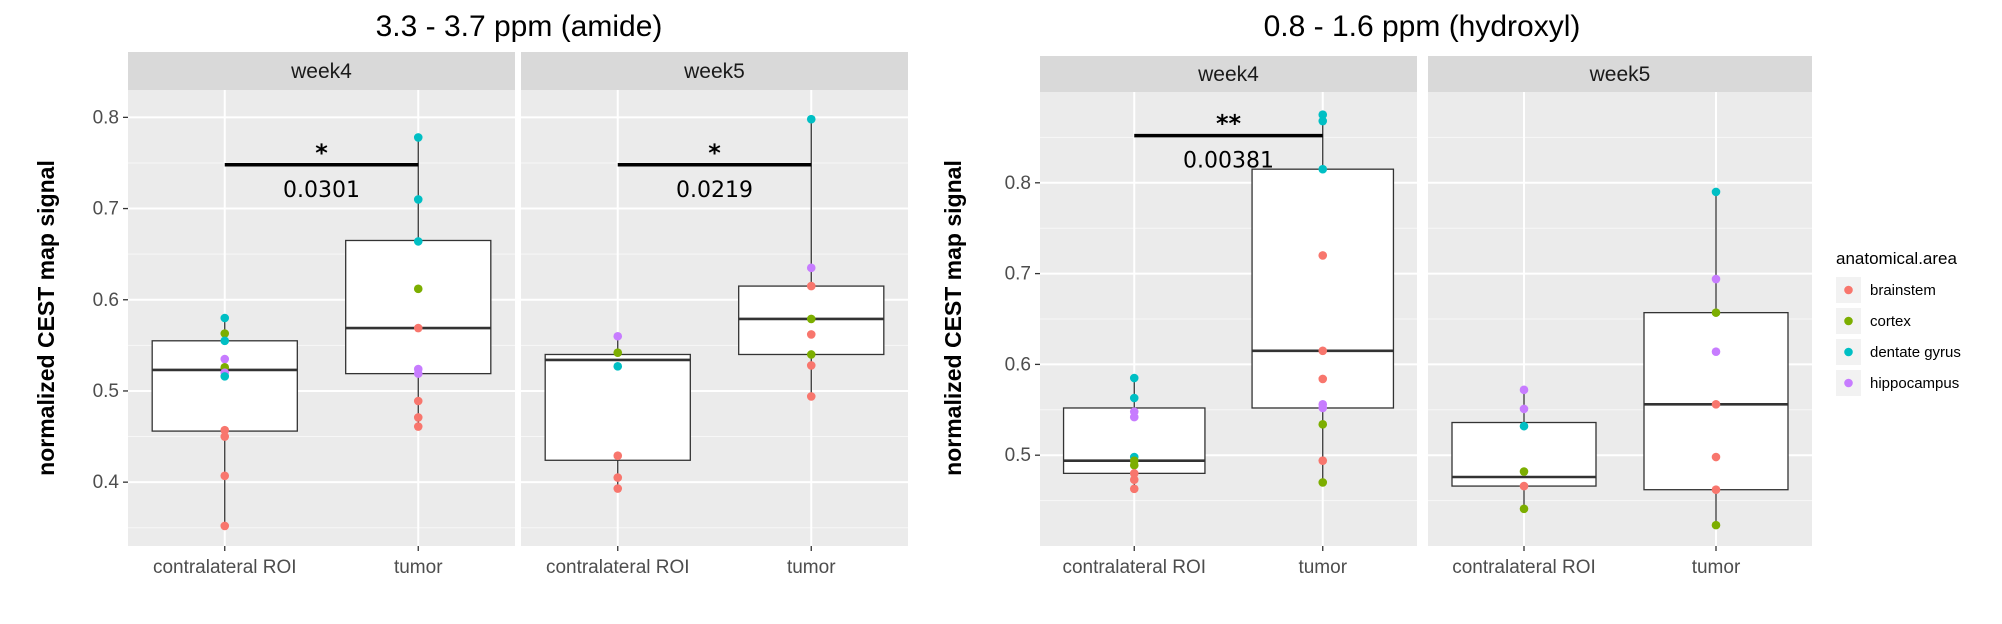 The width and height of the screenshot is (2002, 624). What do you see at coordinates (106, 482) in the screenshot?
I see `y-tick-label: 0.4` at bounding box center [106, 482].